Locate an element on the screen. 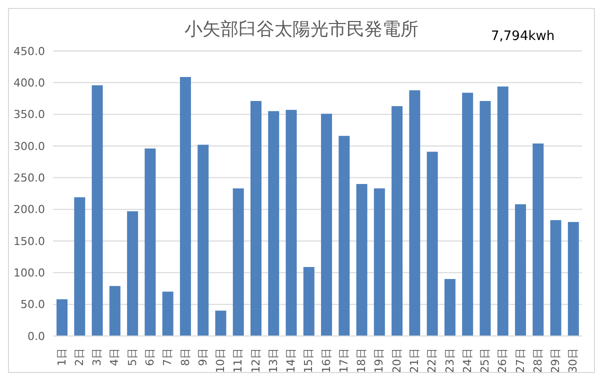 The height and width of the screenshot is (379, 601). x-tick-label: 15日 is located at coordinates (309, 360).